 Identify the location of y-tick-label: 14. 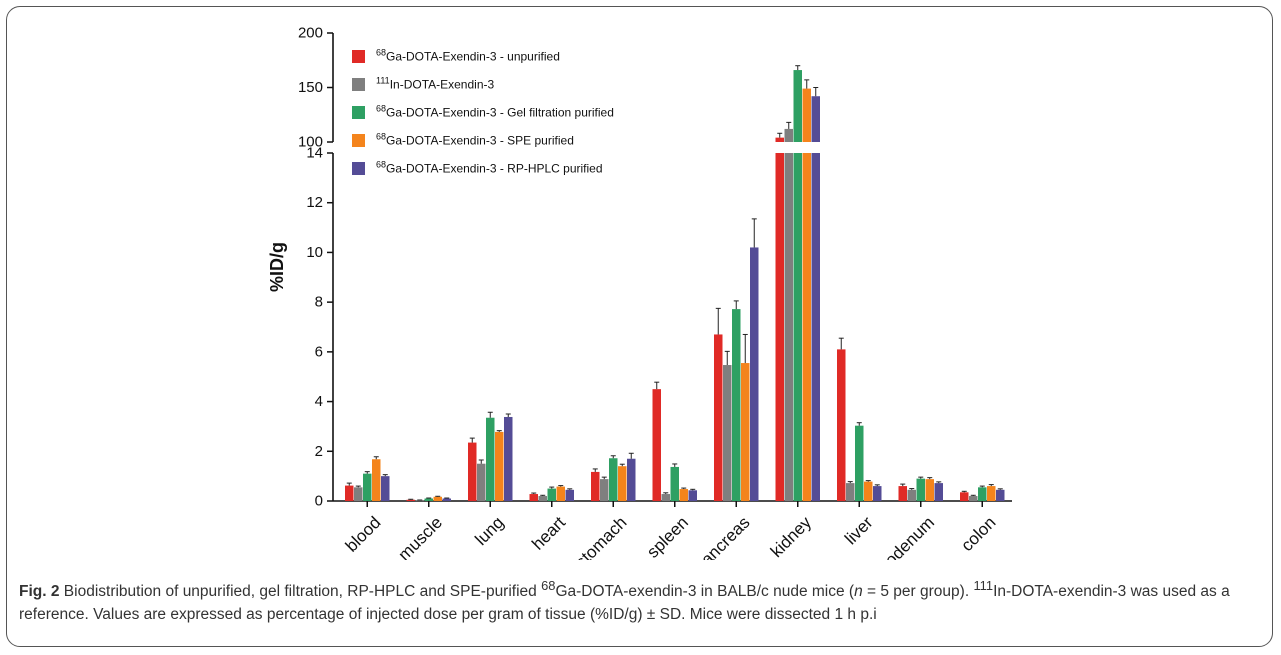
(314, 153).